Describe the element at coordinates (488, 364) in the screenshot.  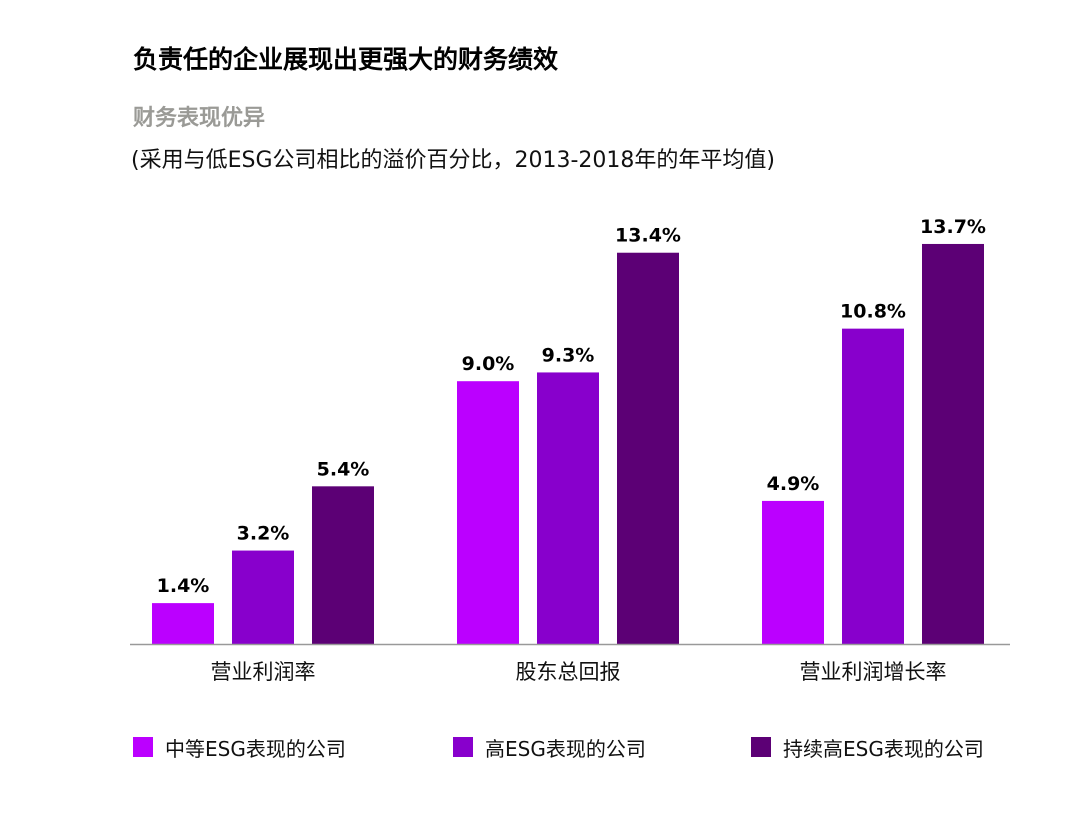
I see `data-label-1-0: 9.0%` at that location.